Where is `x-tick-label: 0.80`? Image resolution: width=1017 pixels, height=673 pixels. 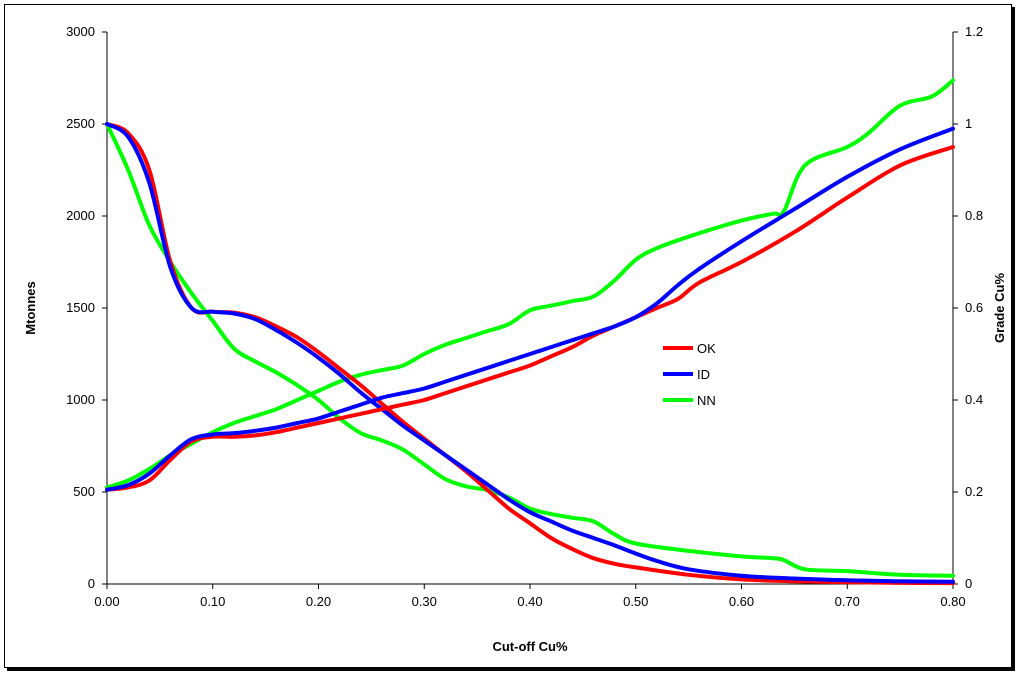 x-tick-label: 0.80 is located at coordinates (952, 601).